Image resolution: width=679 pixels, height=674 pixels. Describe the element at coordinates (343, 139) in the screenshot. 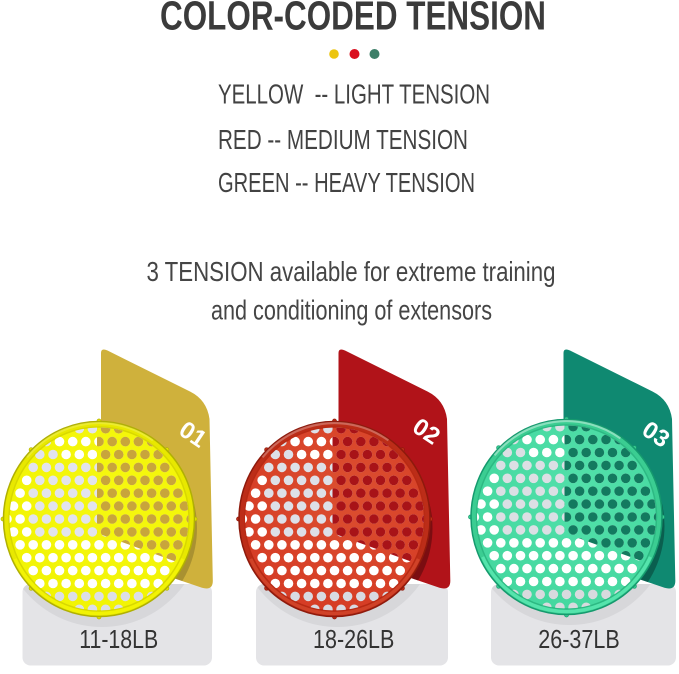

I see `svg-text: RED -- MEDIUM TENSION` at that location.